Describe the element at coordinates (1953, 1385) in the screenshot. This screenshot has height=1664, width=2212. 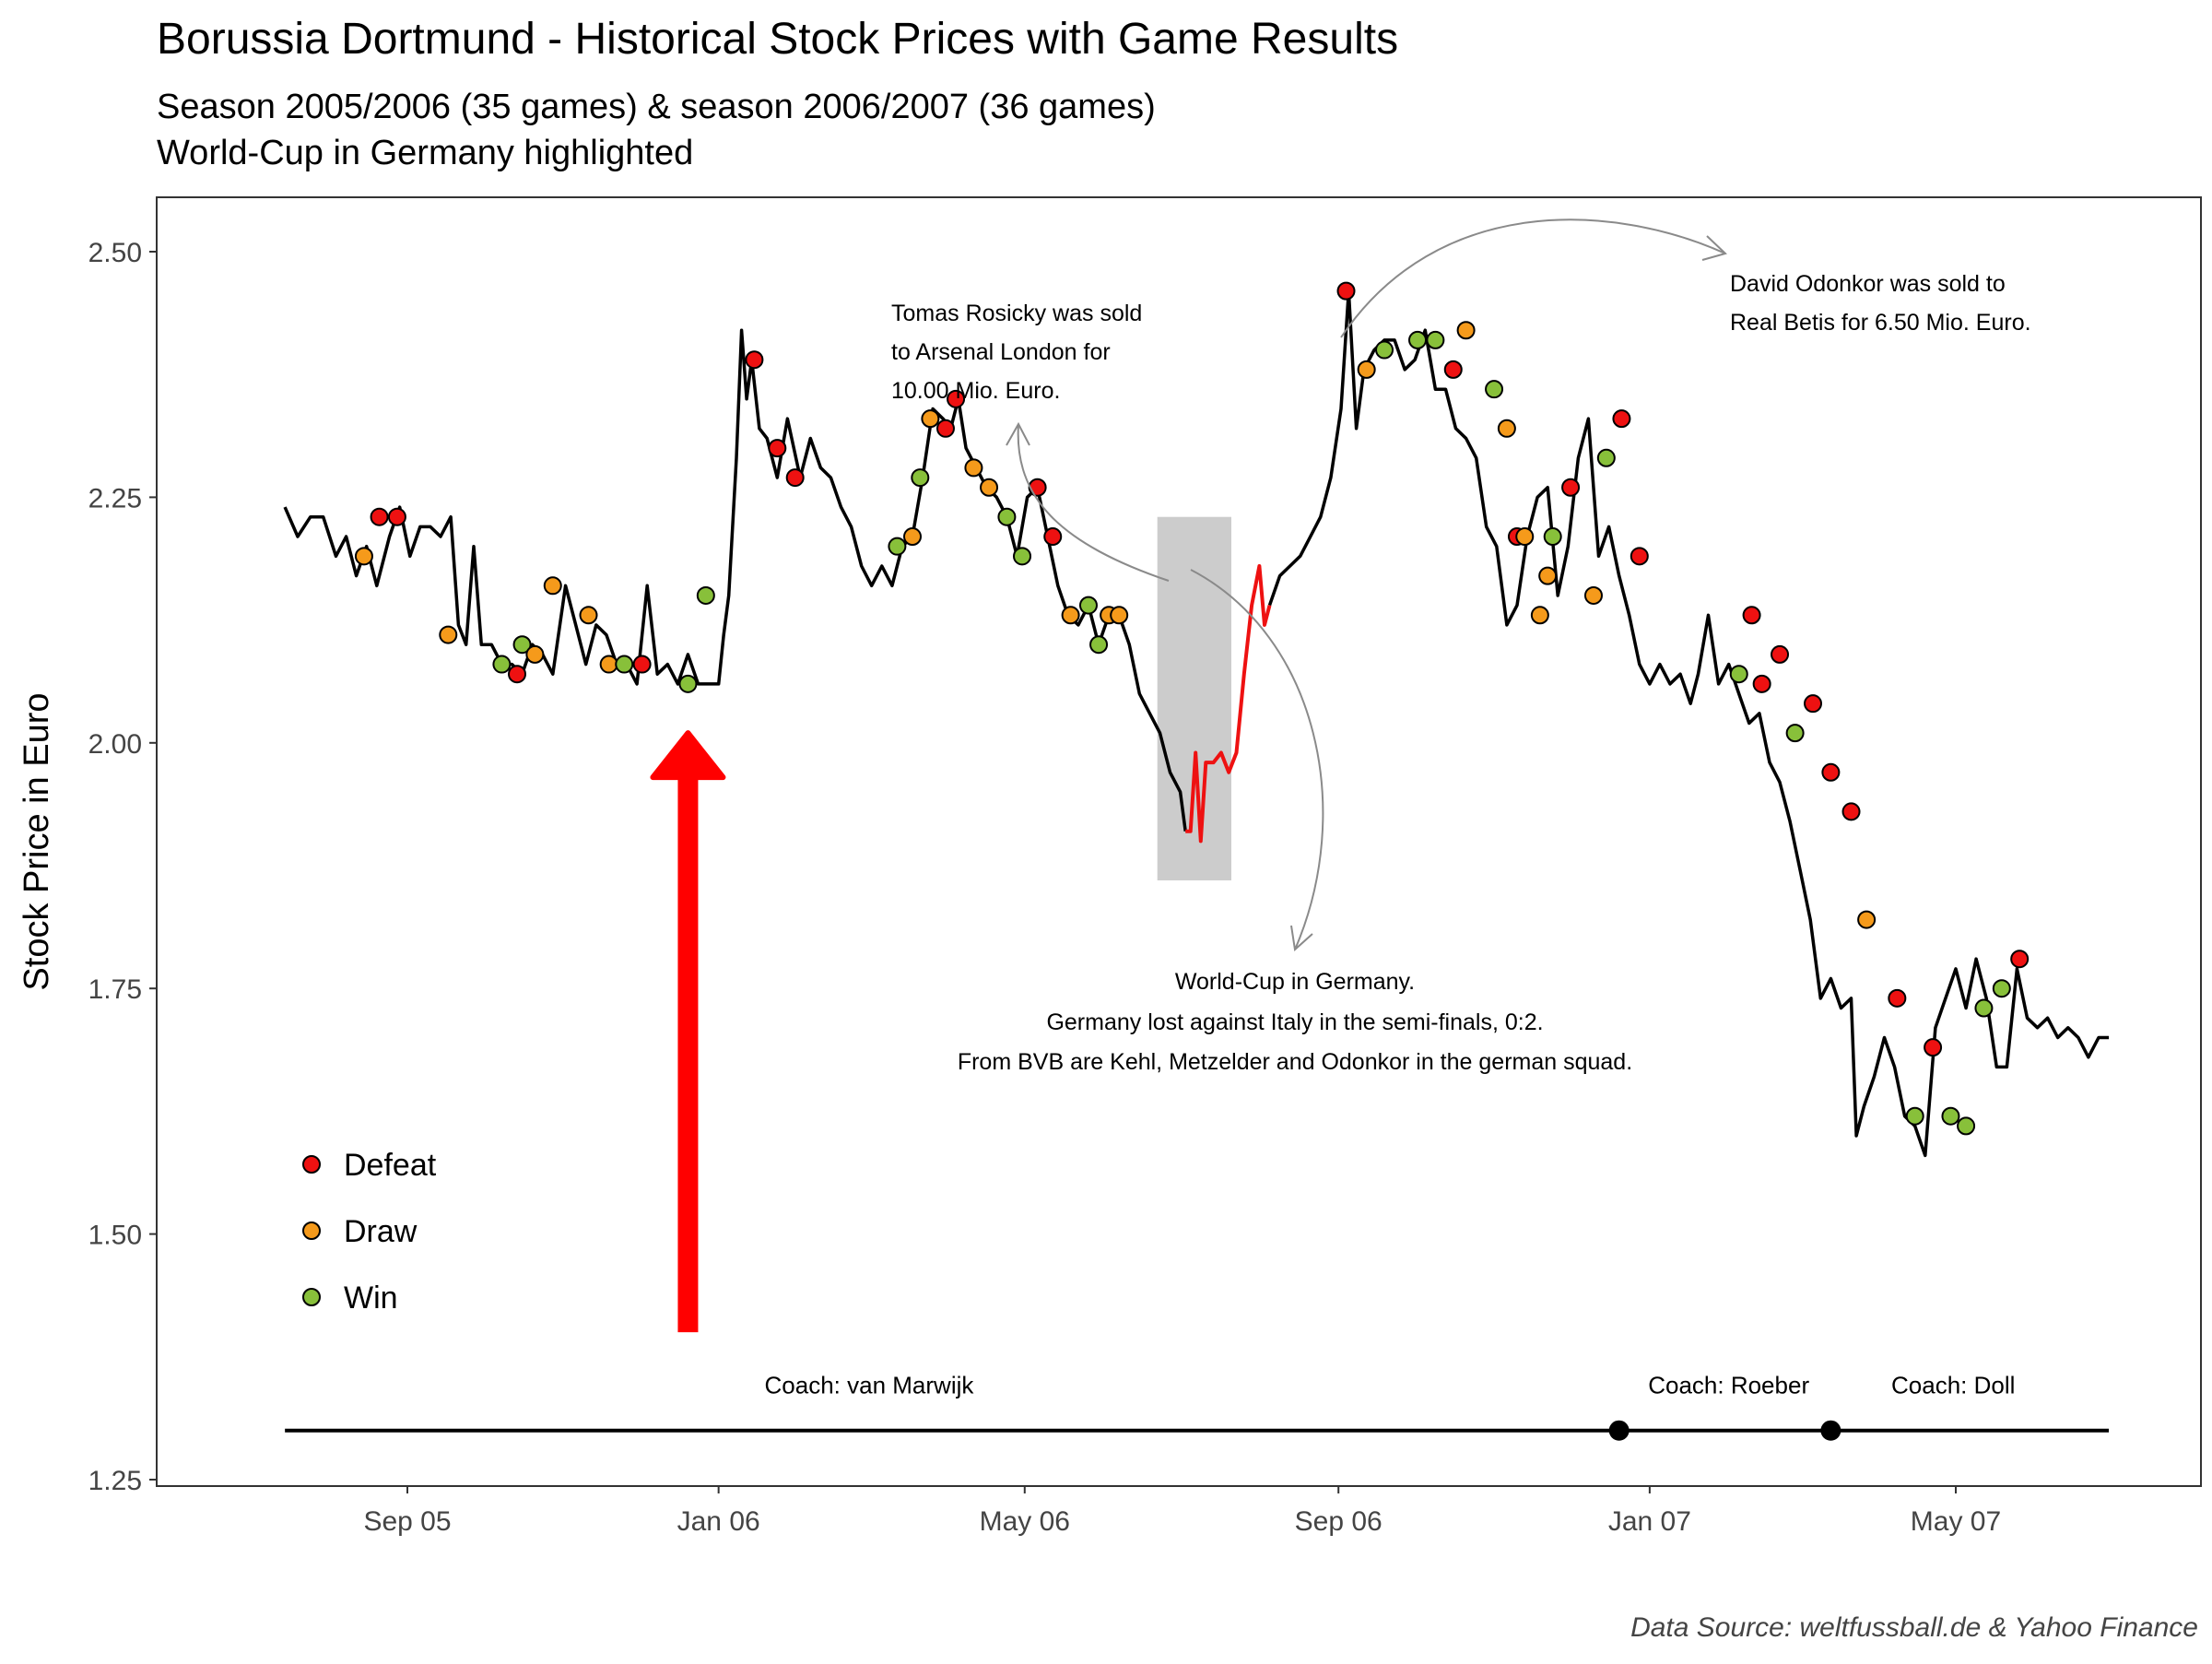
I see `coach-label: Coach: Doll` at that location.